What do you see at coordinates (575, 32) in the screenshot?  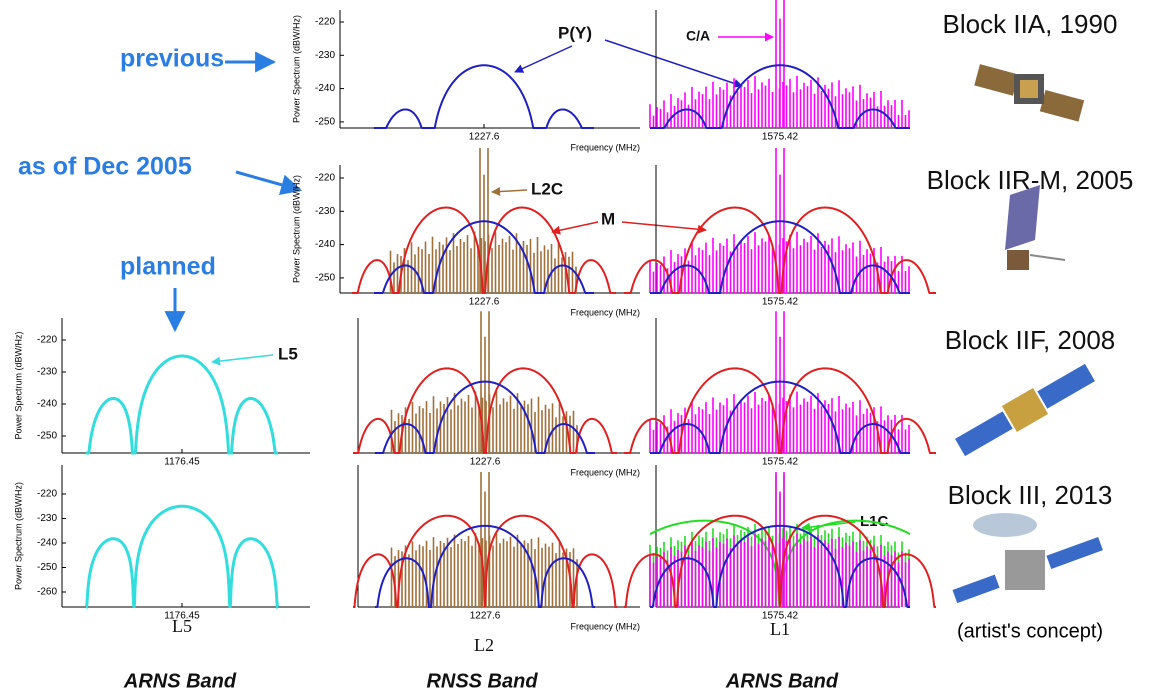 I see `annotation: P(Y)` at bounding box center [575, 32].